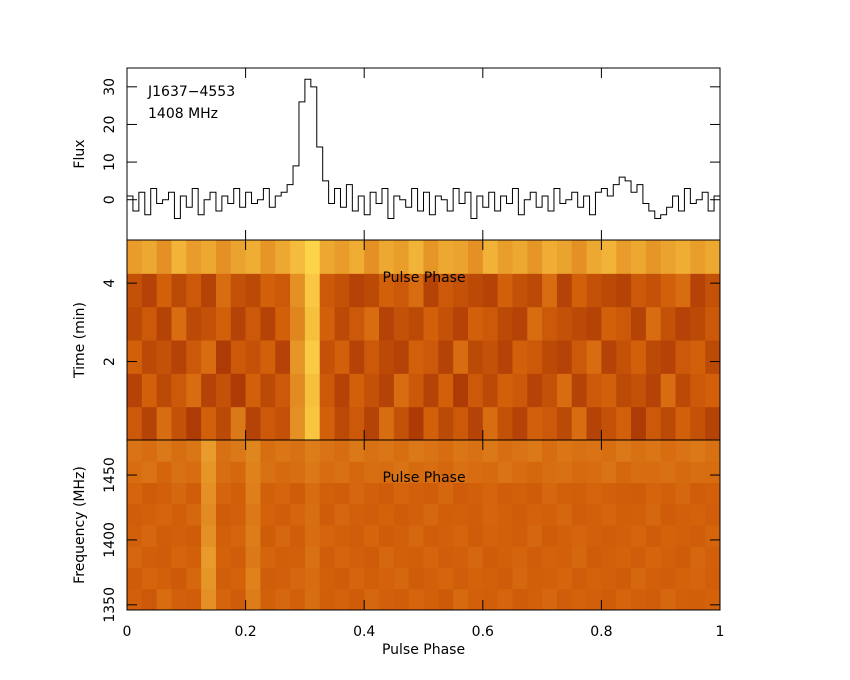 This screenshot has width=850, height=680. What do you see at coordinates (110, 475) in the screenshot?
I see `y-tick-label: 1450` at bounding box center [110, 475].